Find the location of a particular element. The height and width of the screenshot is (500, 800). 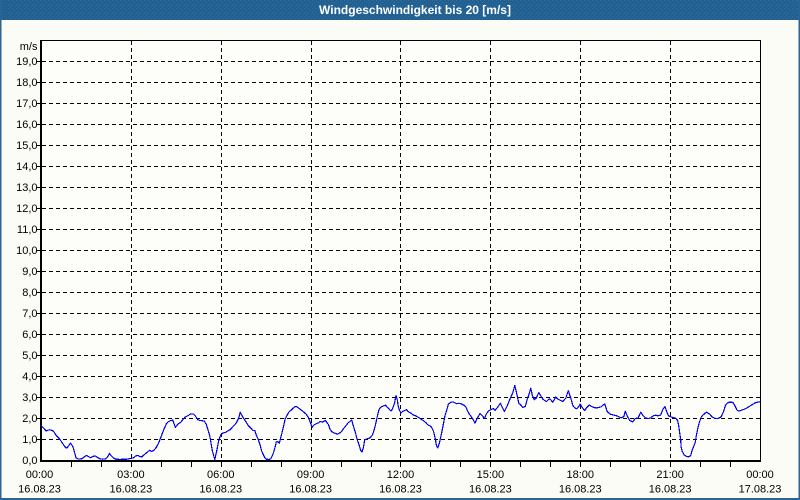

svg-text: 16,0 is located at coordinates (26, 125).